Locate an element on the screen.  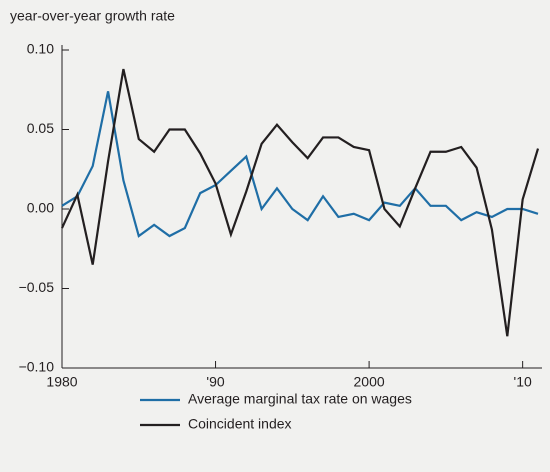
y-tick-label: −0.05 is located at coordinates (37, 287).